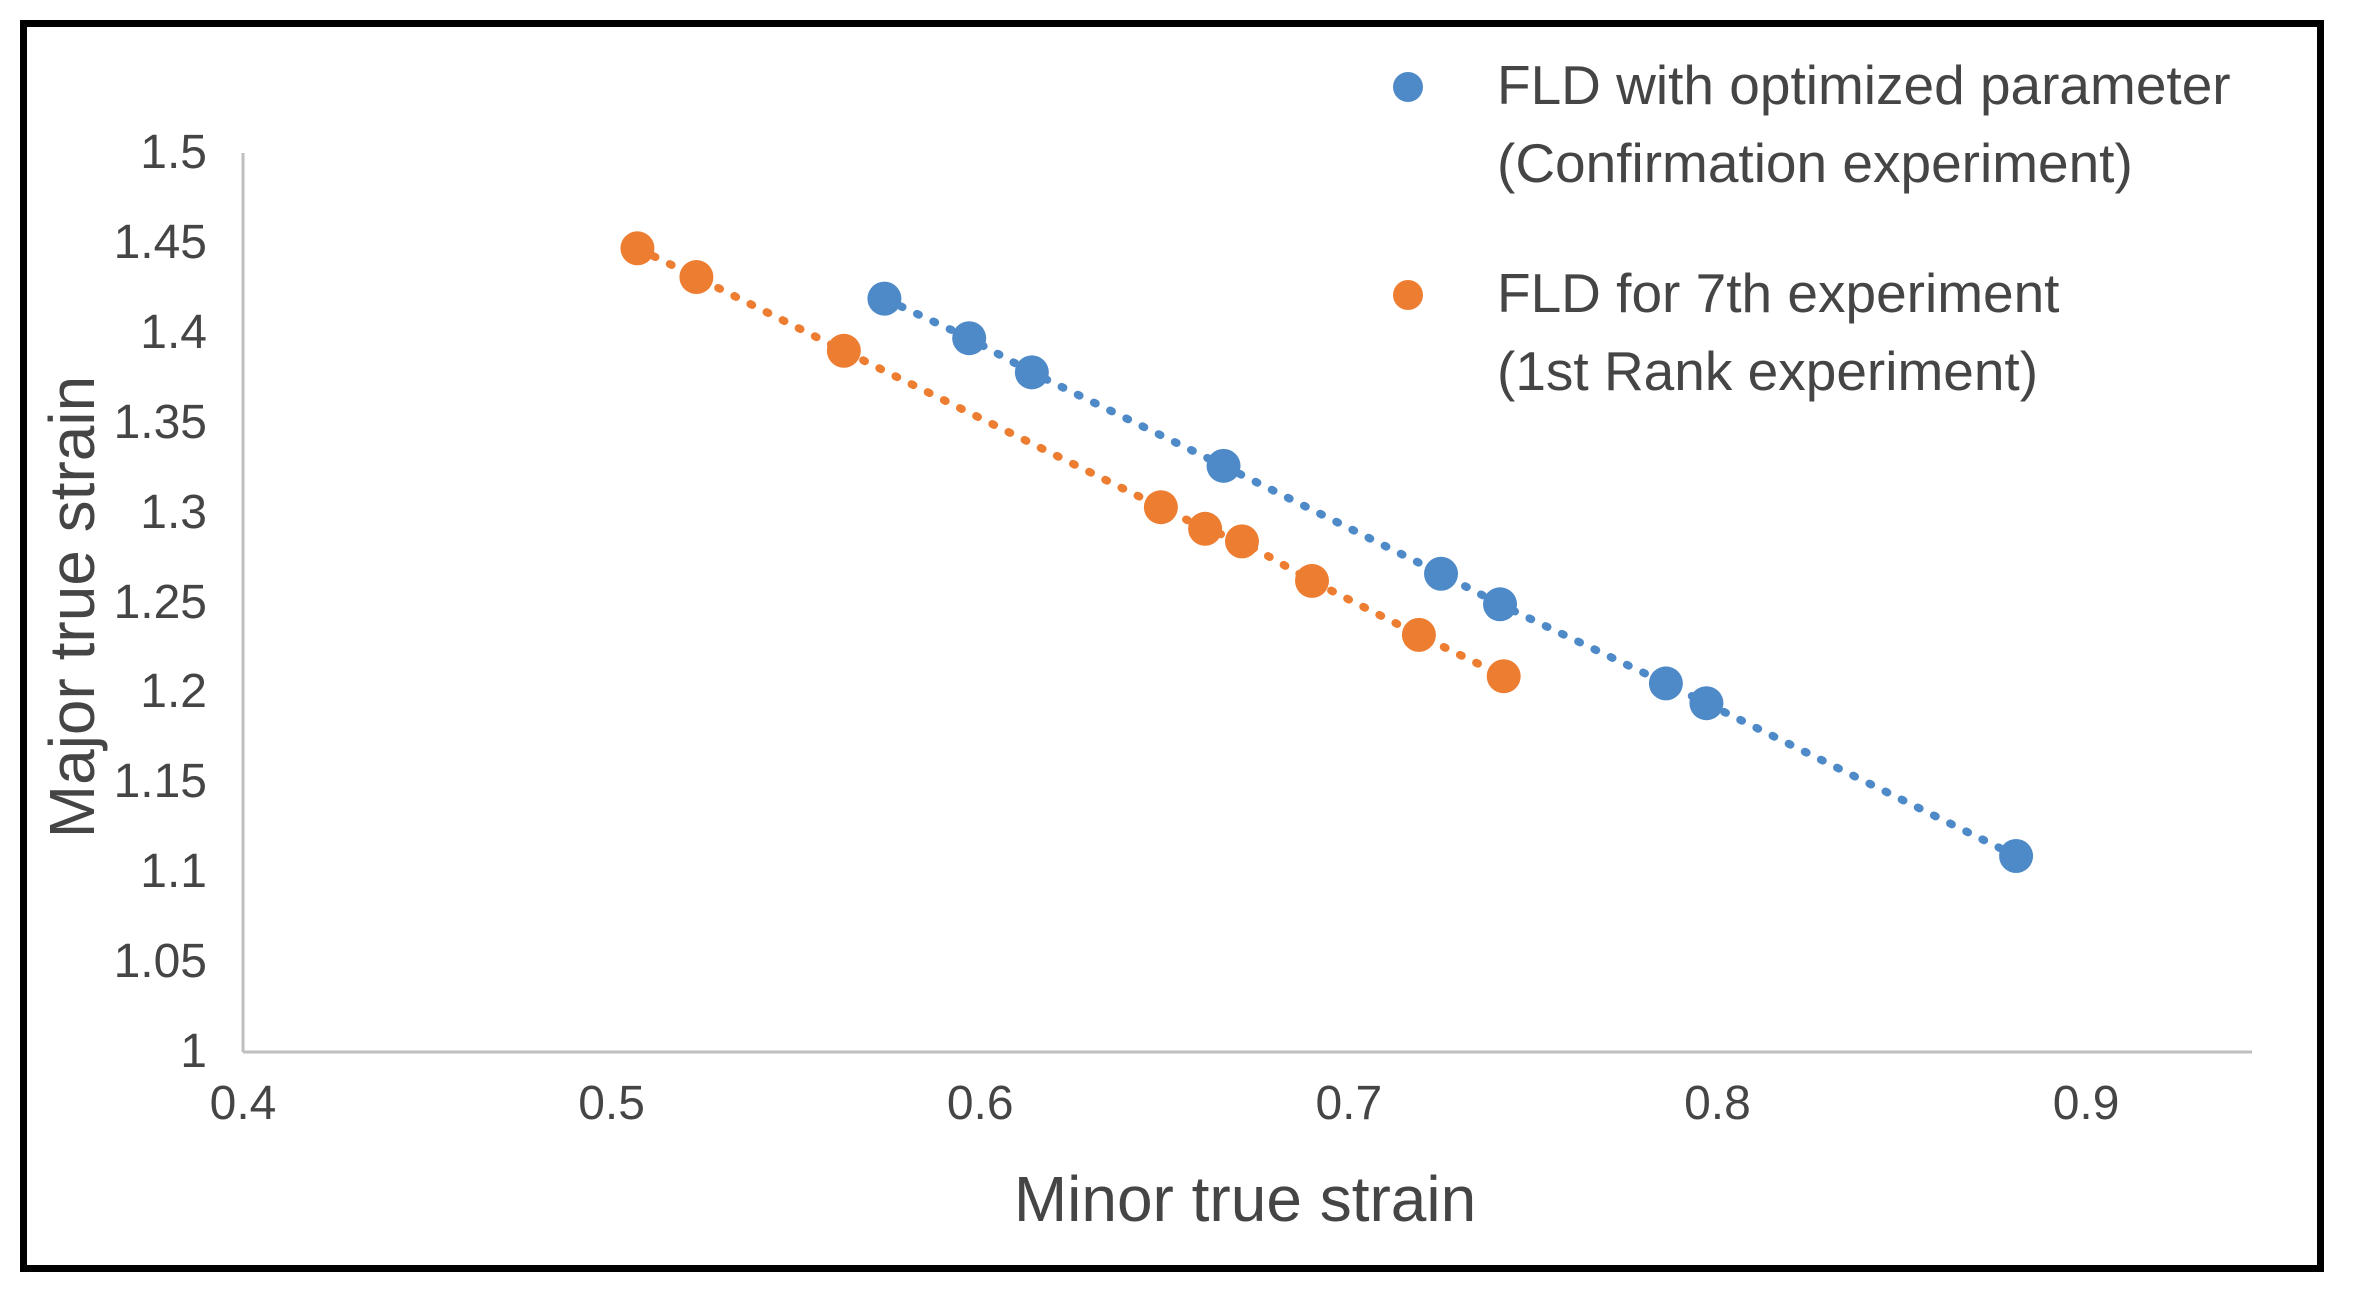 The image size is (2357, 1299). I want to click on legend-label-line: FLD with optimized parameter, so click(1864, 85).